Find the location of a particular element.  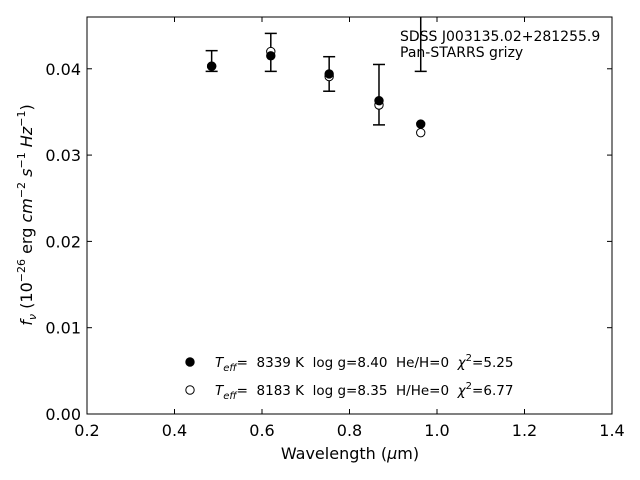

y-tick-label: 0.04 is located at coordinates (63, 69).